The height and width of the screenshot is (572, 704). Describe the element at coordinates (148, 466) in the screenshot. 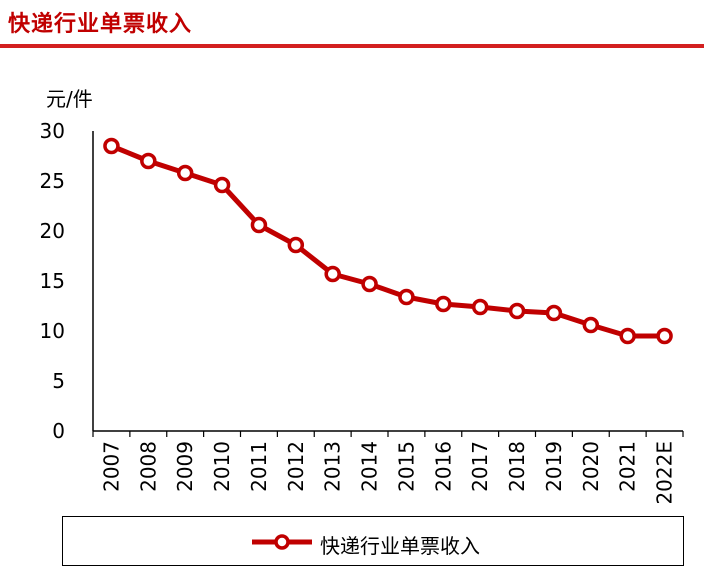

I see `x-tick-label: 2008` at that location.